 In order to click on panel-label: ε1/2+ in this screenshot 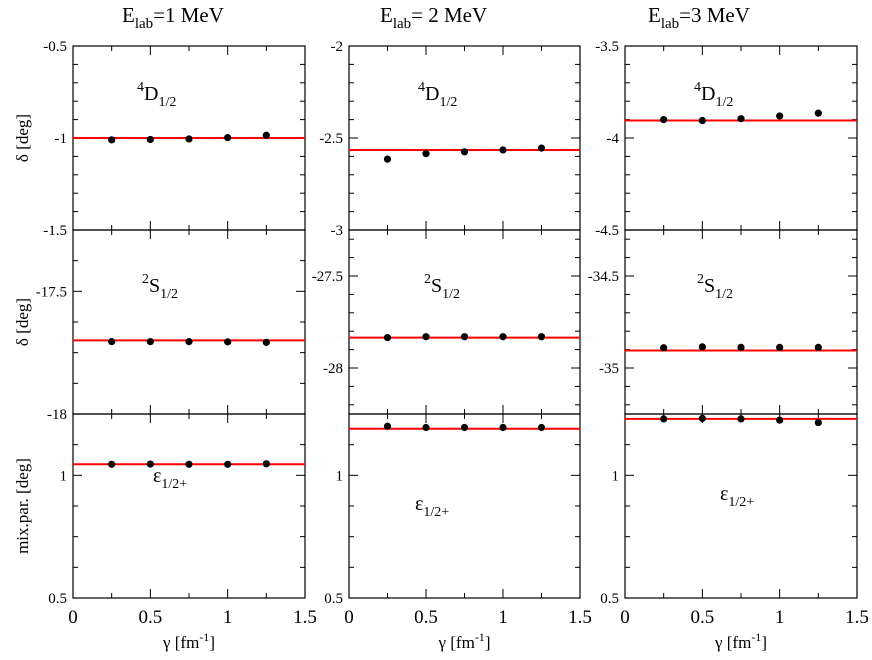, I will do `click(737, 496)`.